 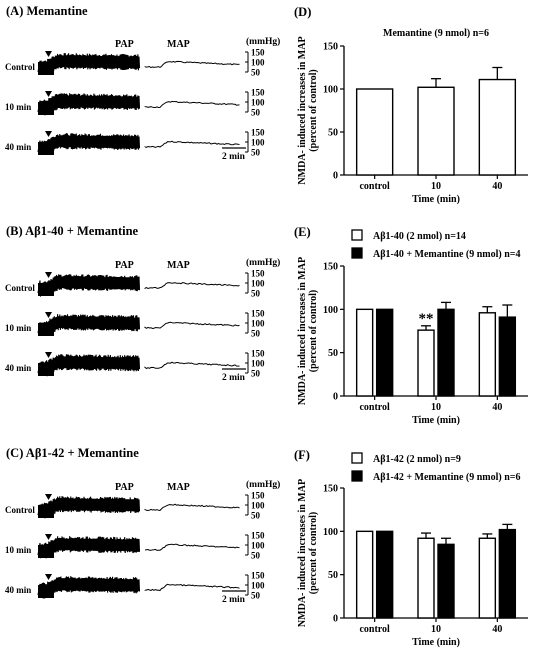 What do you see at coordinates (374, 407) in the screenshot?
I see `x-tick-label: control` at bounding box center [374, 407].